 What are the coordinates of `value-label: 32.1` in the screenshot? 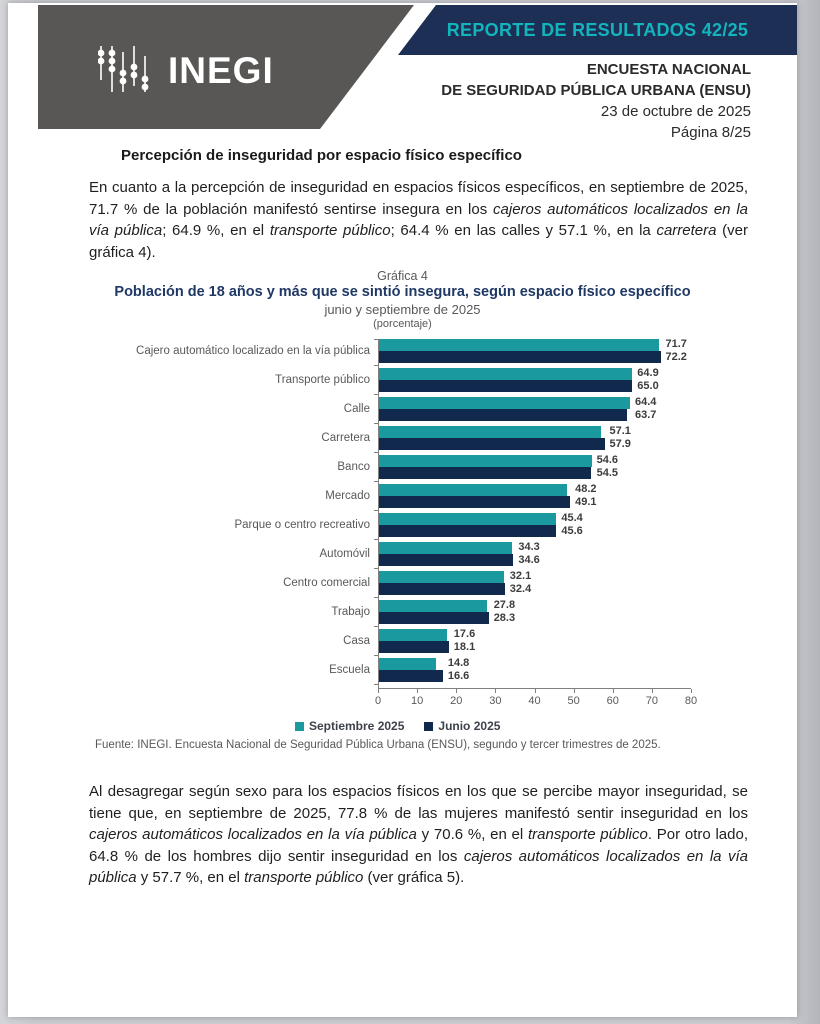 It's located at (520, 576).